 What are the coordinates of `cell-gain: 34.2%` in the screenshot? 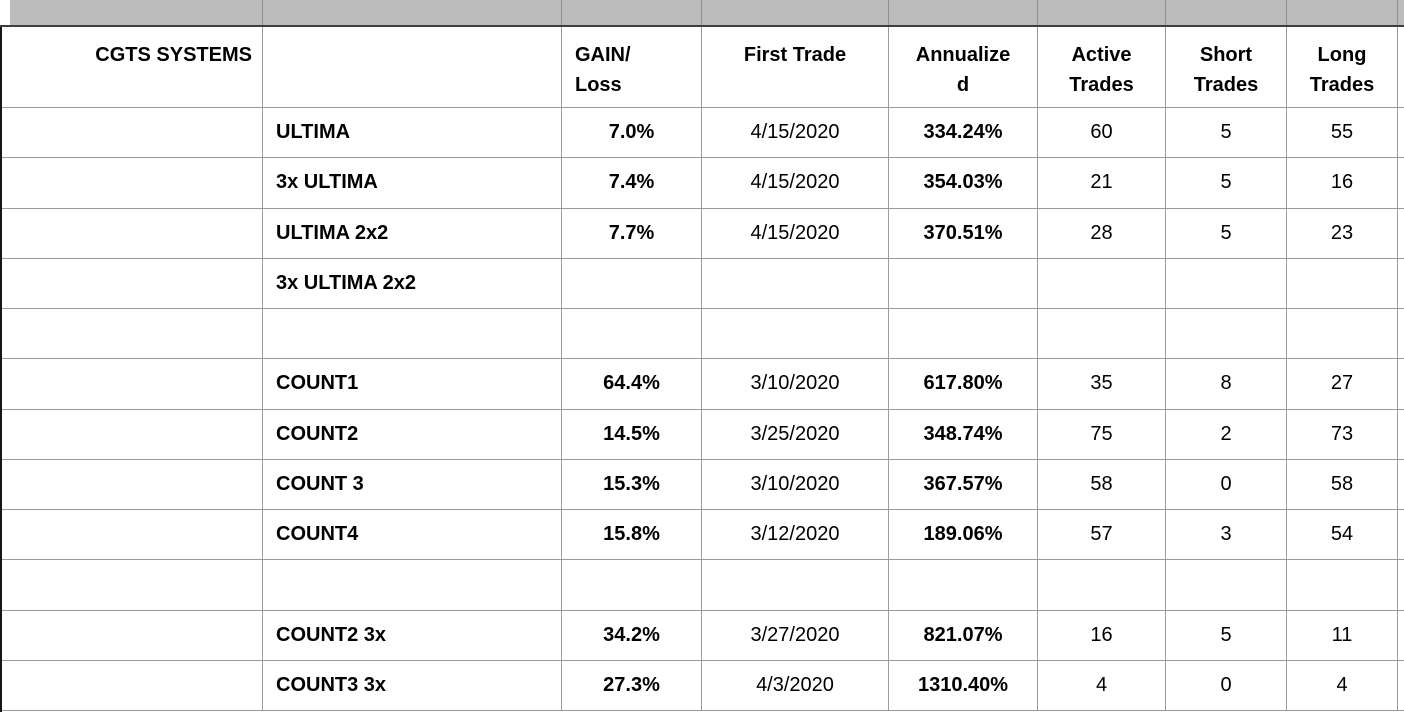 It's located at (632, 635).